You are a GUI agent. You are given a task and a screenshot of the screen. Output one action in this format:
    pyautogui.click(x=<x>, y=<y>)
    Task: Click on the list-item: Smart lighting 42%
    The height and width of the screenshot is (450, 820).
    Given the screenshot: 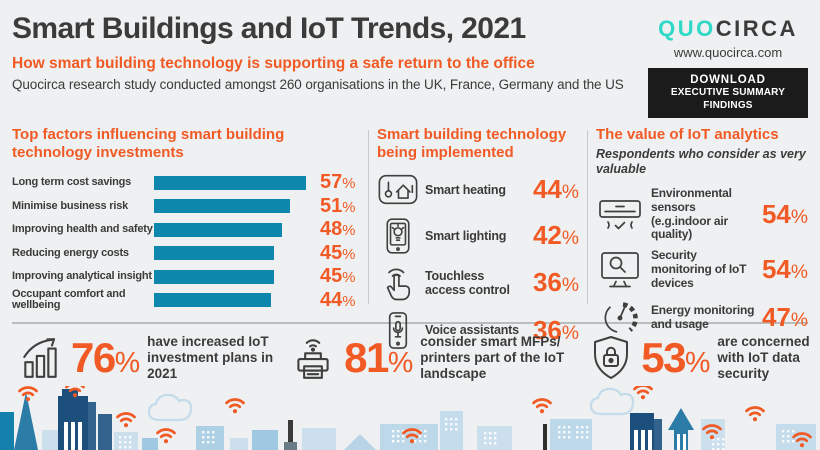 What is the action you would take?
    pyautogui.click(x=478, y=236)
    